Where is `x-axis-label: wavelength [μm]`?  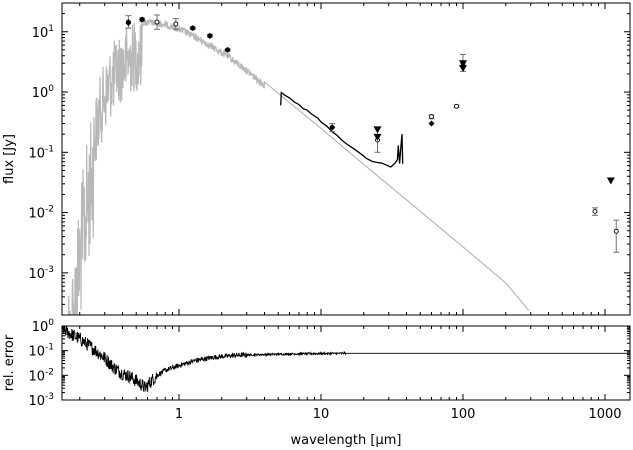 x-axis-label: wavelength [μm] is located at coordinates (346, 440).